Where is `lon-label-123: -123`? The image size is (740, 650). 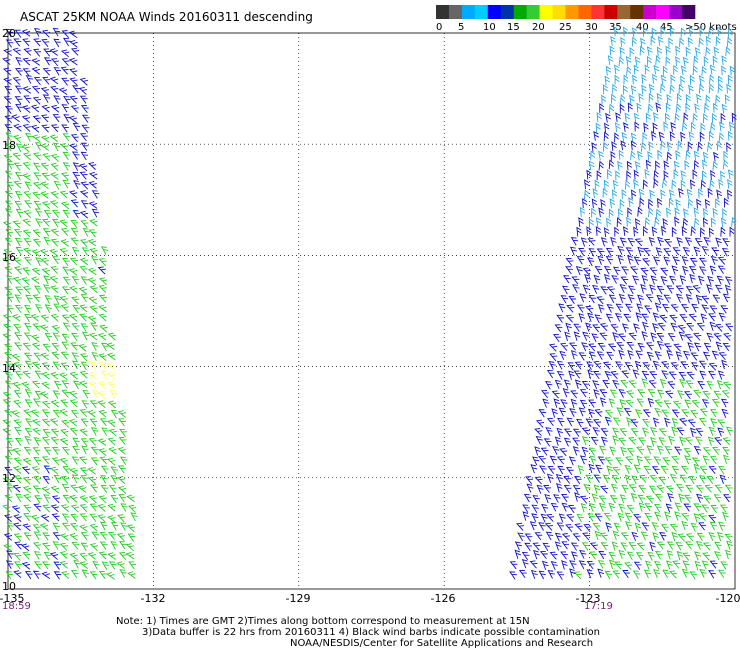 lon-label-123: -123 is located at coordinates (588, 598).